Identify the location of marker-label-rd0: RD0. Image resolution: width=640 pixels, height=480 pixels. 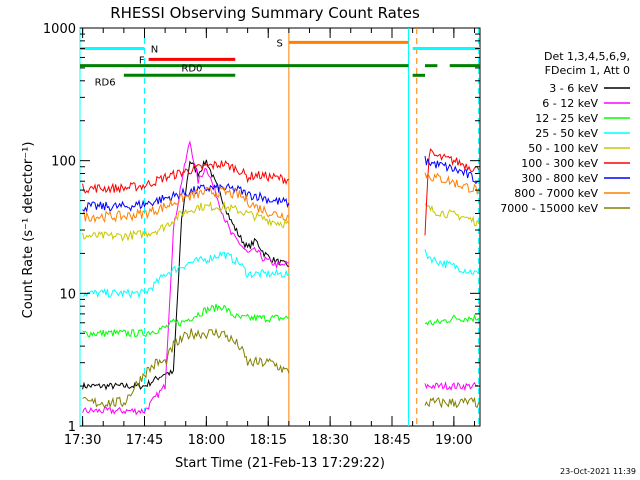
(191, 69).